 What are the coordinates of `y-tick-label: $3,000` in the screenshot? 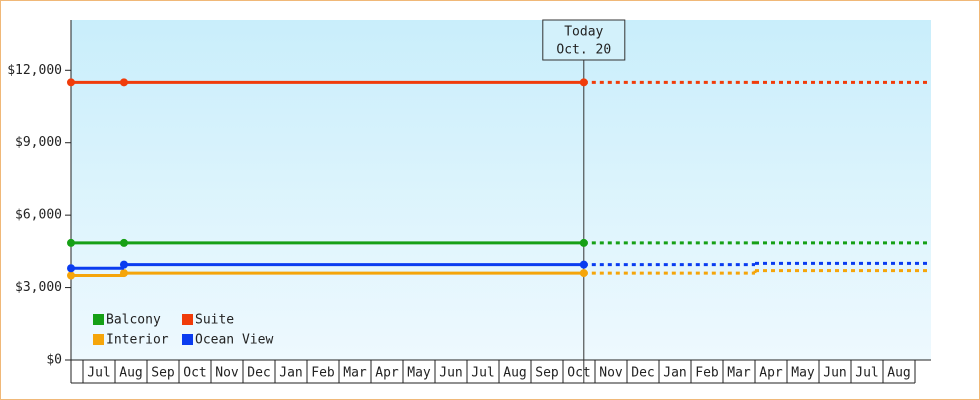 It's located at (38, 287).